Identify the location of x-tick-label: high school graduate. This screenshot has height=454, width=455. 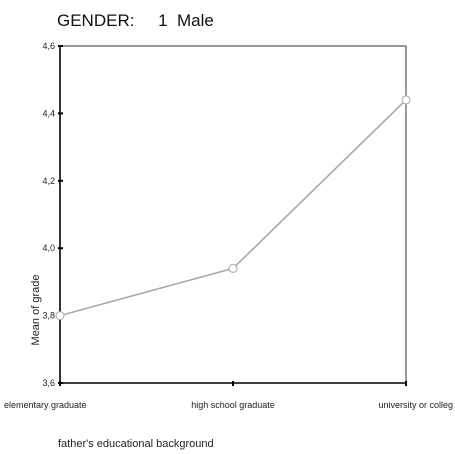
(233, 405).